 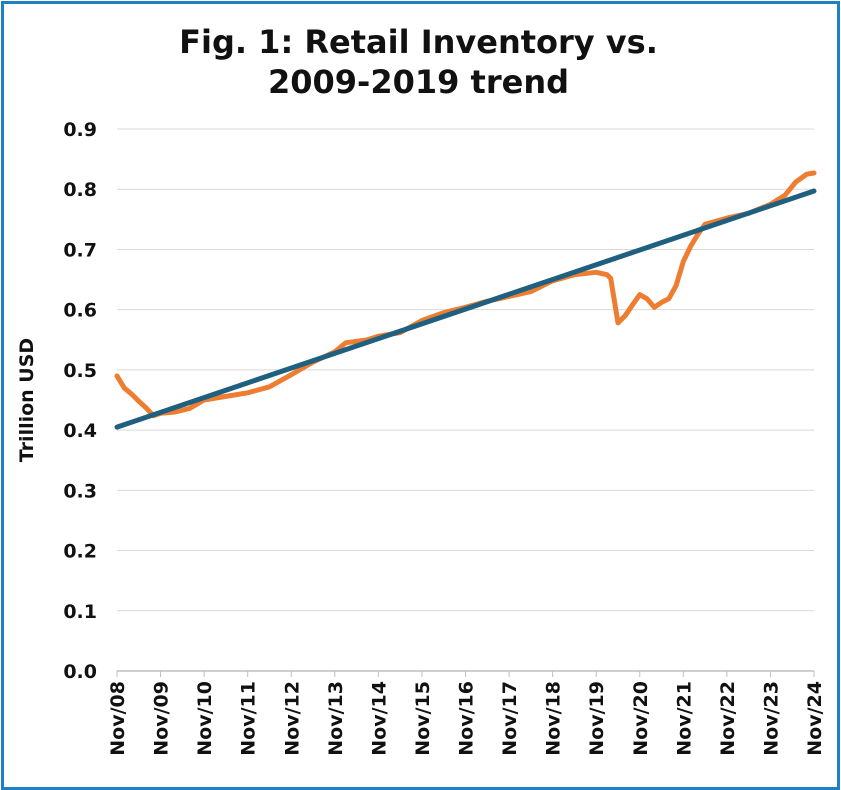 I want to click on y-axis-title: Trillion USD, so click(x=27, y=400).